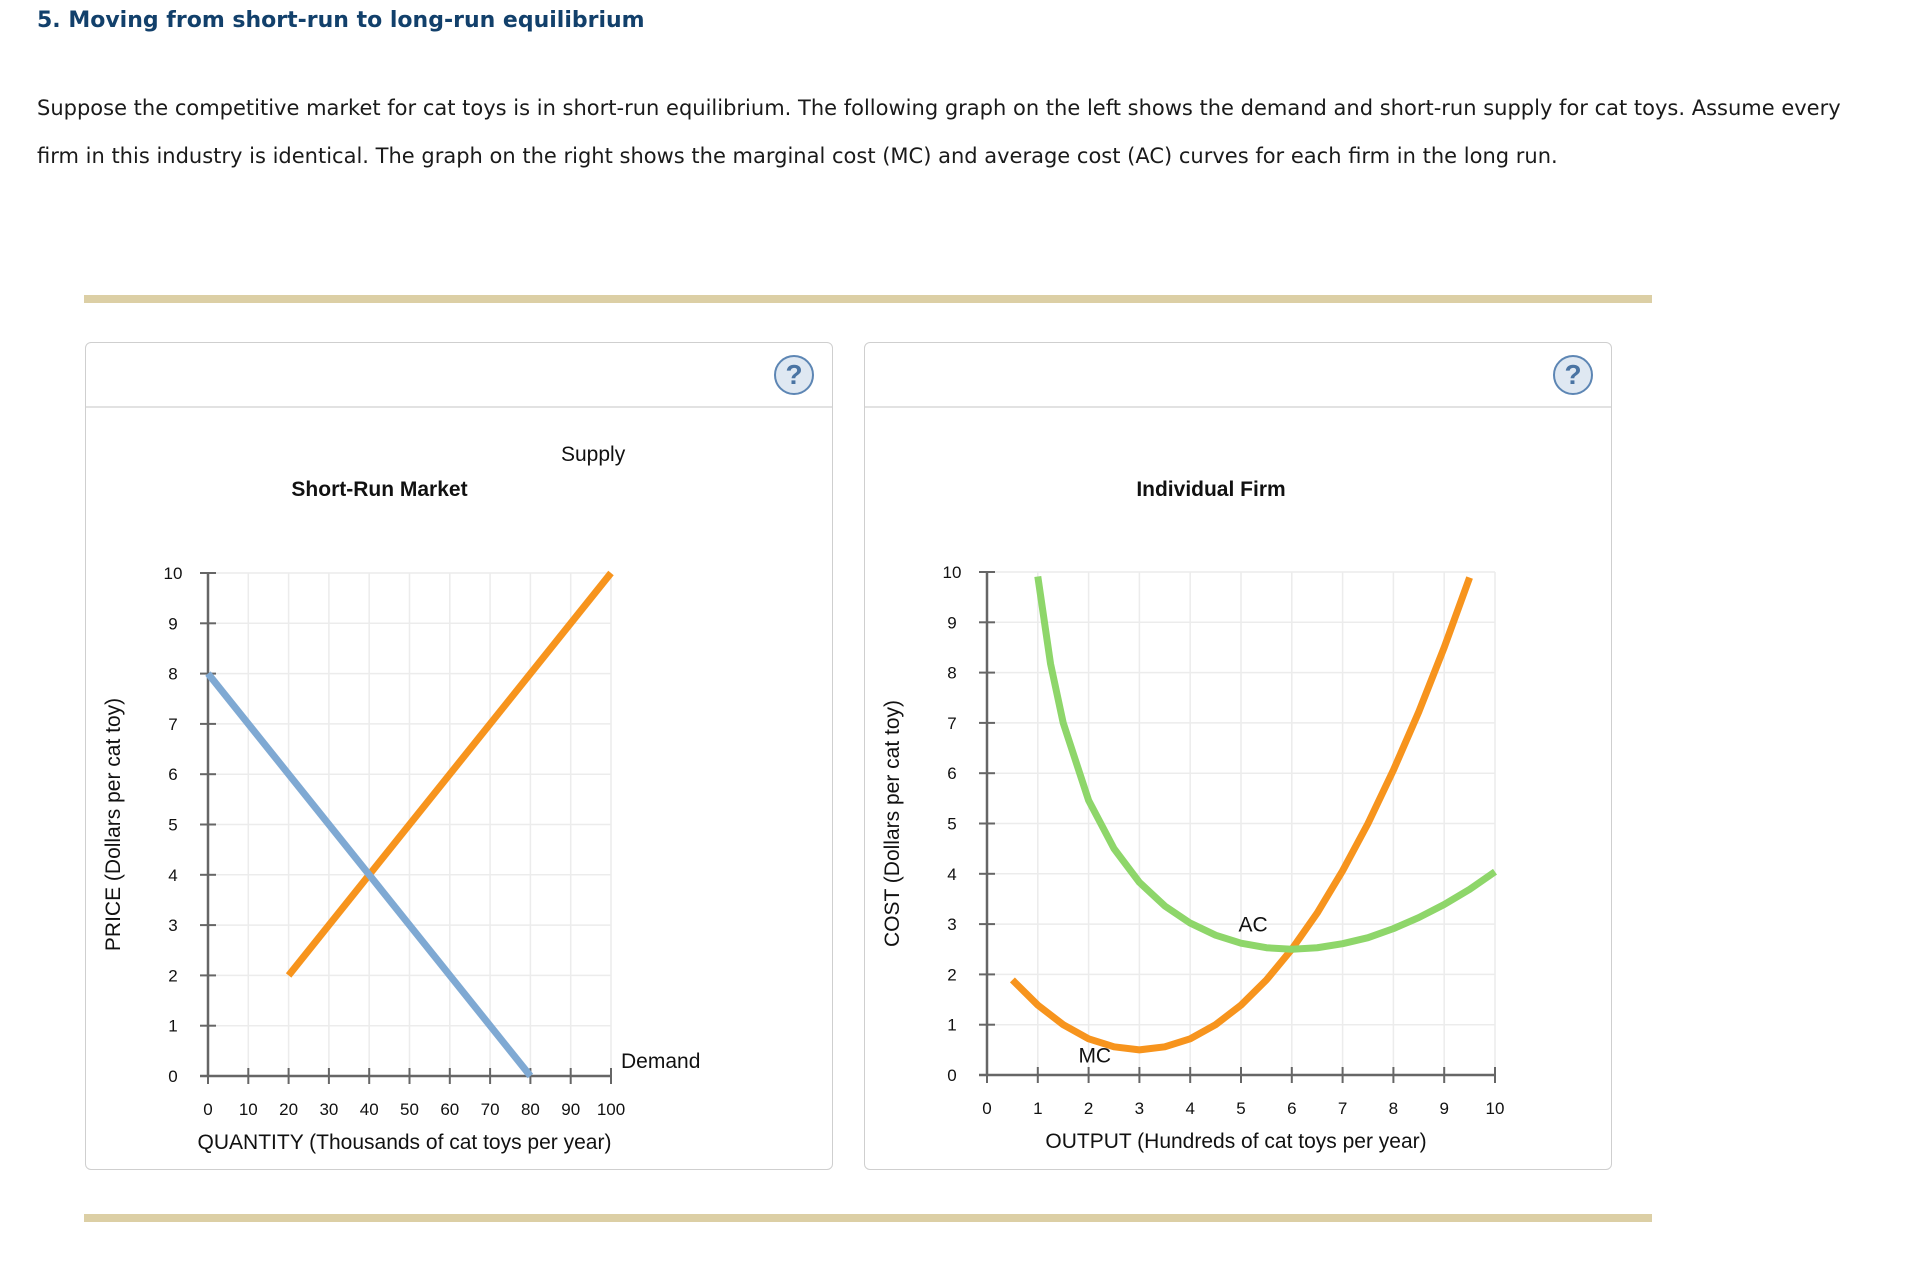  What do you see at coordinates (1139, 1108) in the screenshot?
I see `x-tick-label: 3` at bounding box center [1139, 1108].